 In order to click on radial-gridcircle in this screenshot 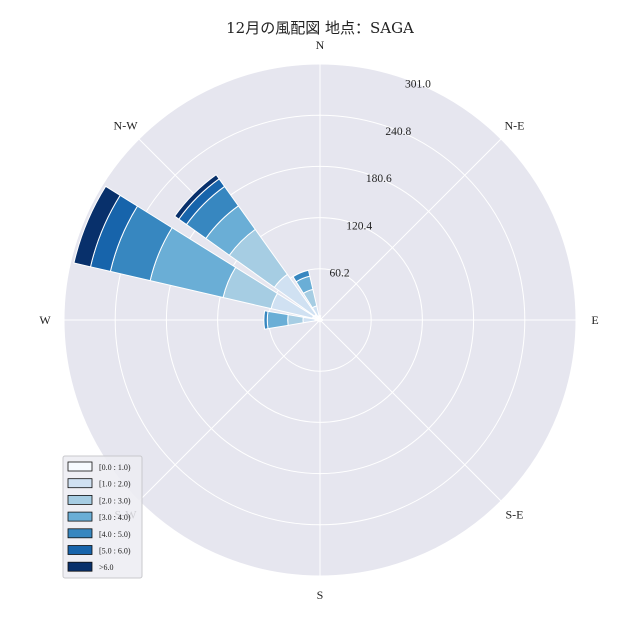, I will do `click(320, 320)`.